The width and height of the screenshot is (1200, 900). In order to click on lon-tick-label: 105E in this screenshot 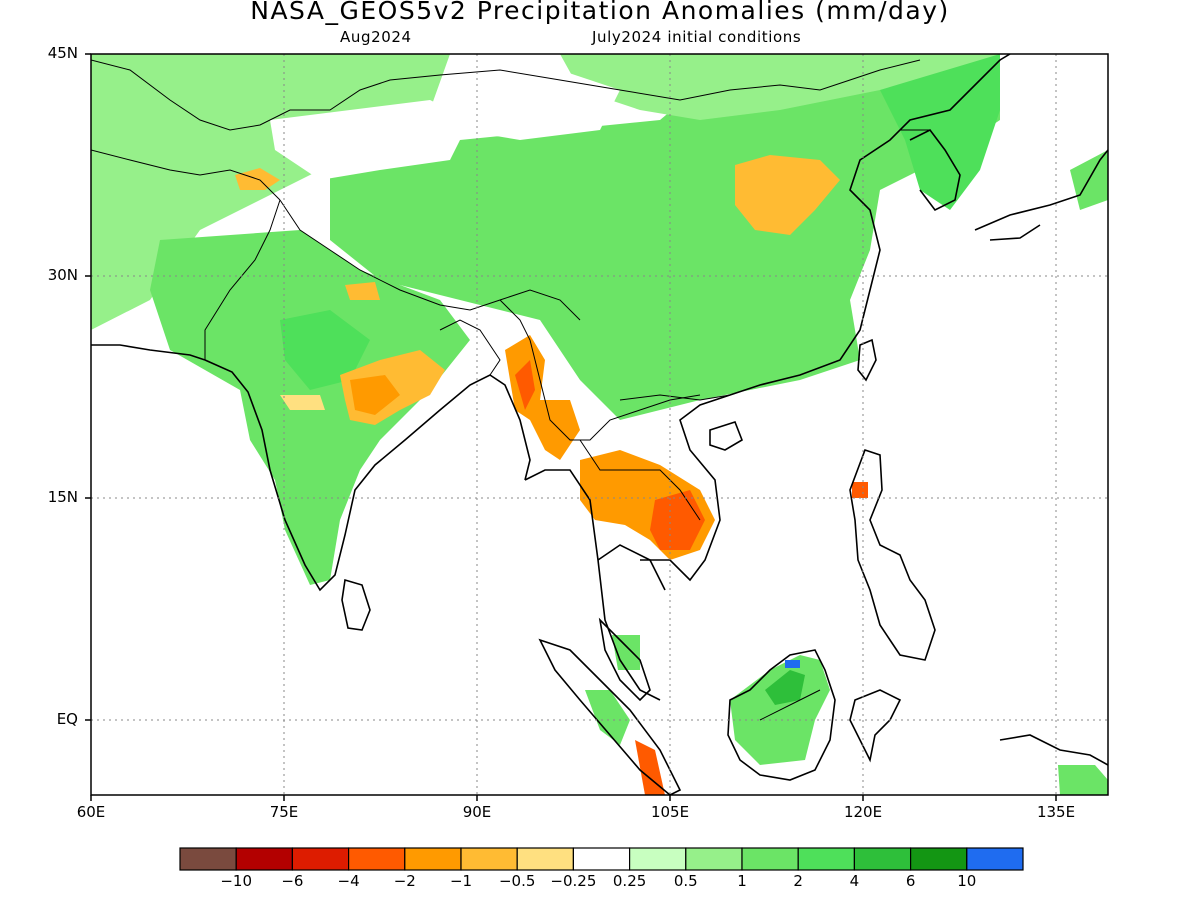, I will do `click(670, 812)`.